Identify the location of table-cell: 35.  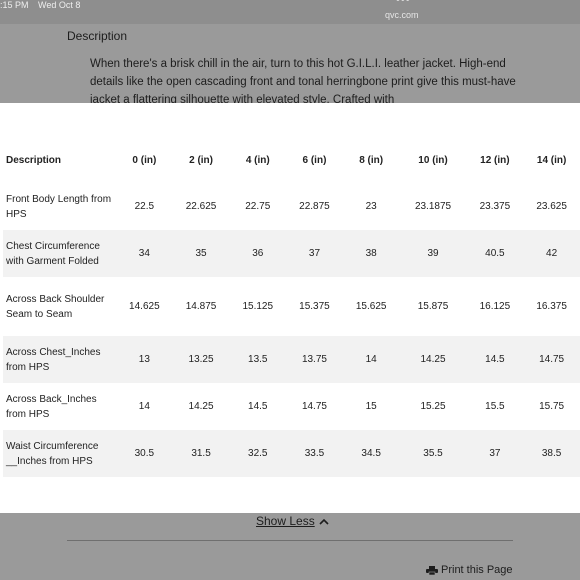
(201, 253).